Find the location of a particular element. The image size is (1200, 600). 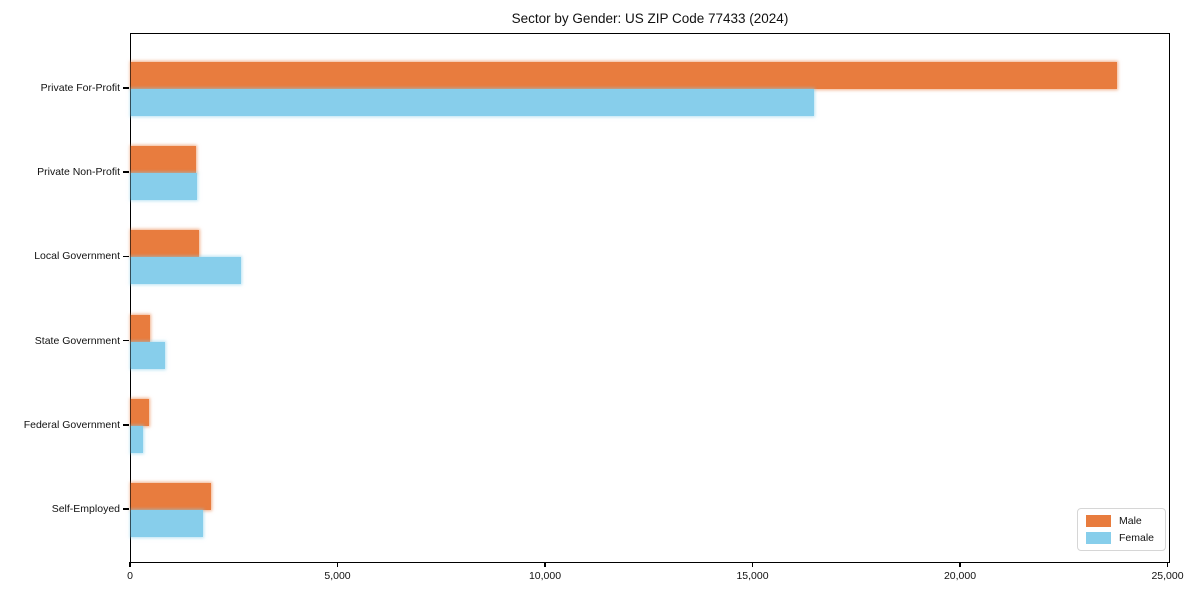

legend-swatch-male is located at coordinates (1098, 521).